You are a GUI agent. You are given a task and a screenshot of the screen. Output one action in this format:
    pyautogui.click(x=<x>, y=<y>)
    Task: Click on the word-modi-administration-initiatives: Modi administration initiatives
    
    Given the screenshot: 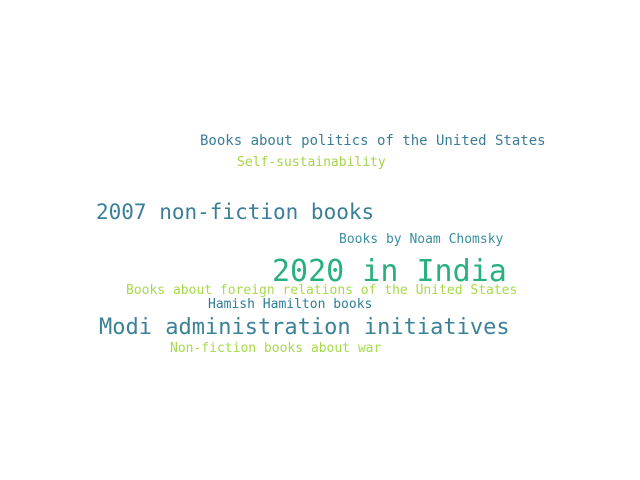 What is the action you would take?
    pyautogui.click(x=304, y=327)
    